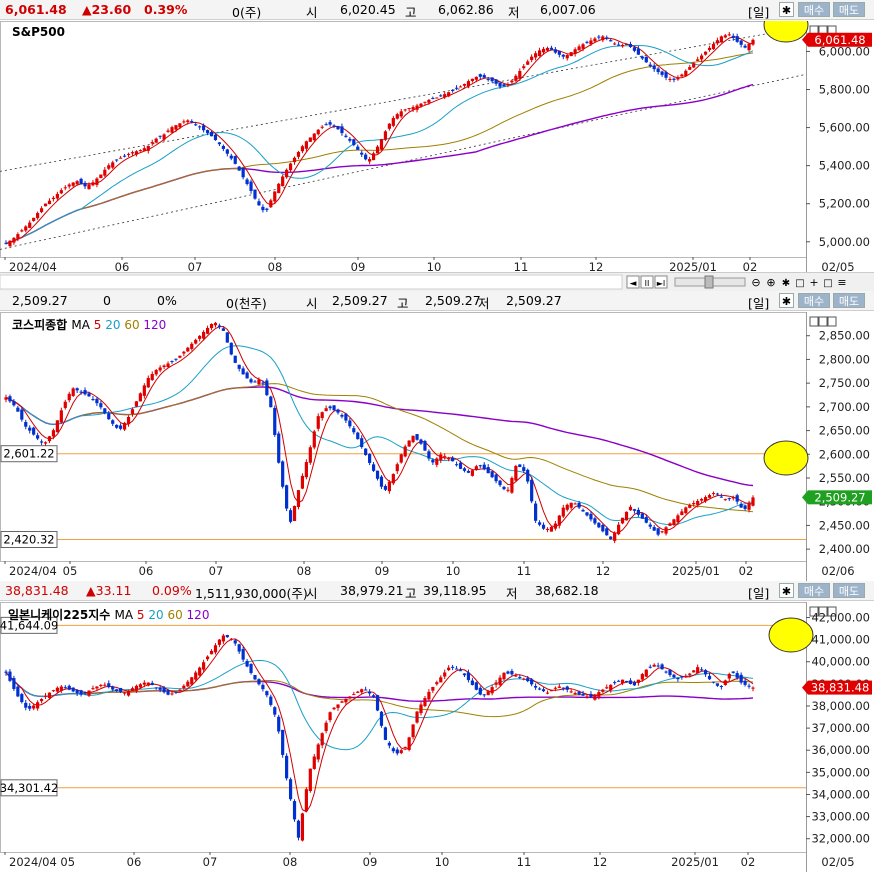 The image size is (874, 872). What do you see at coordinates (840, 839) in the screenshot?
I see `y-tick-label: 32,000.00` at bounding box center [840, 839].